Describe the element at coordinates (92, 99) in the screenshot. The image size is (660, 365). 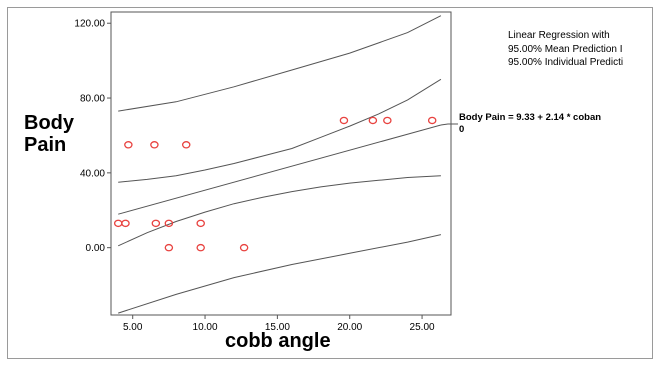
I see `y-tick-label: 80.00` at that location.